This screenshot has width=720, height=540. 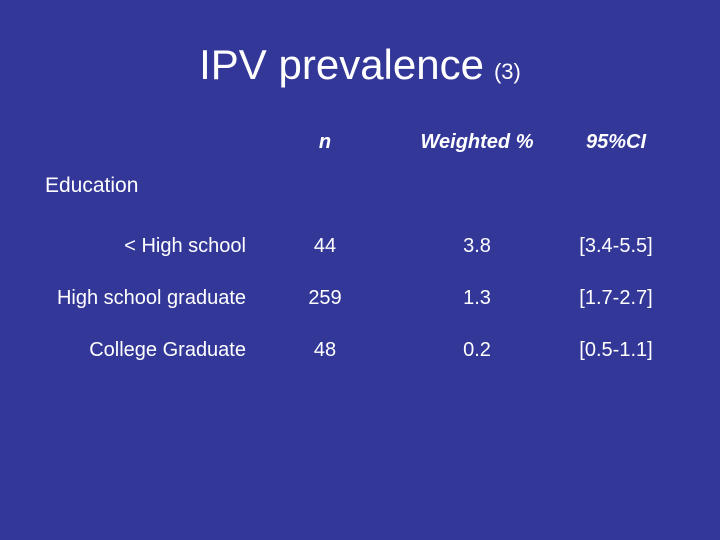 I want to click on slide-title-number: (3), so click(x=507, y=71).